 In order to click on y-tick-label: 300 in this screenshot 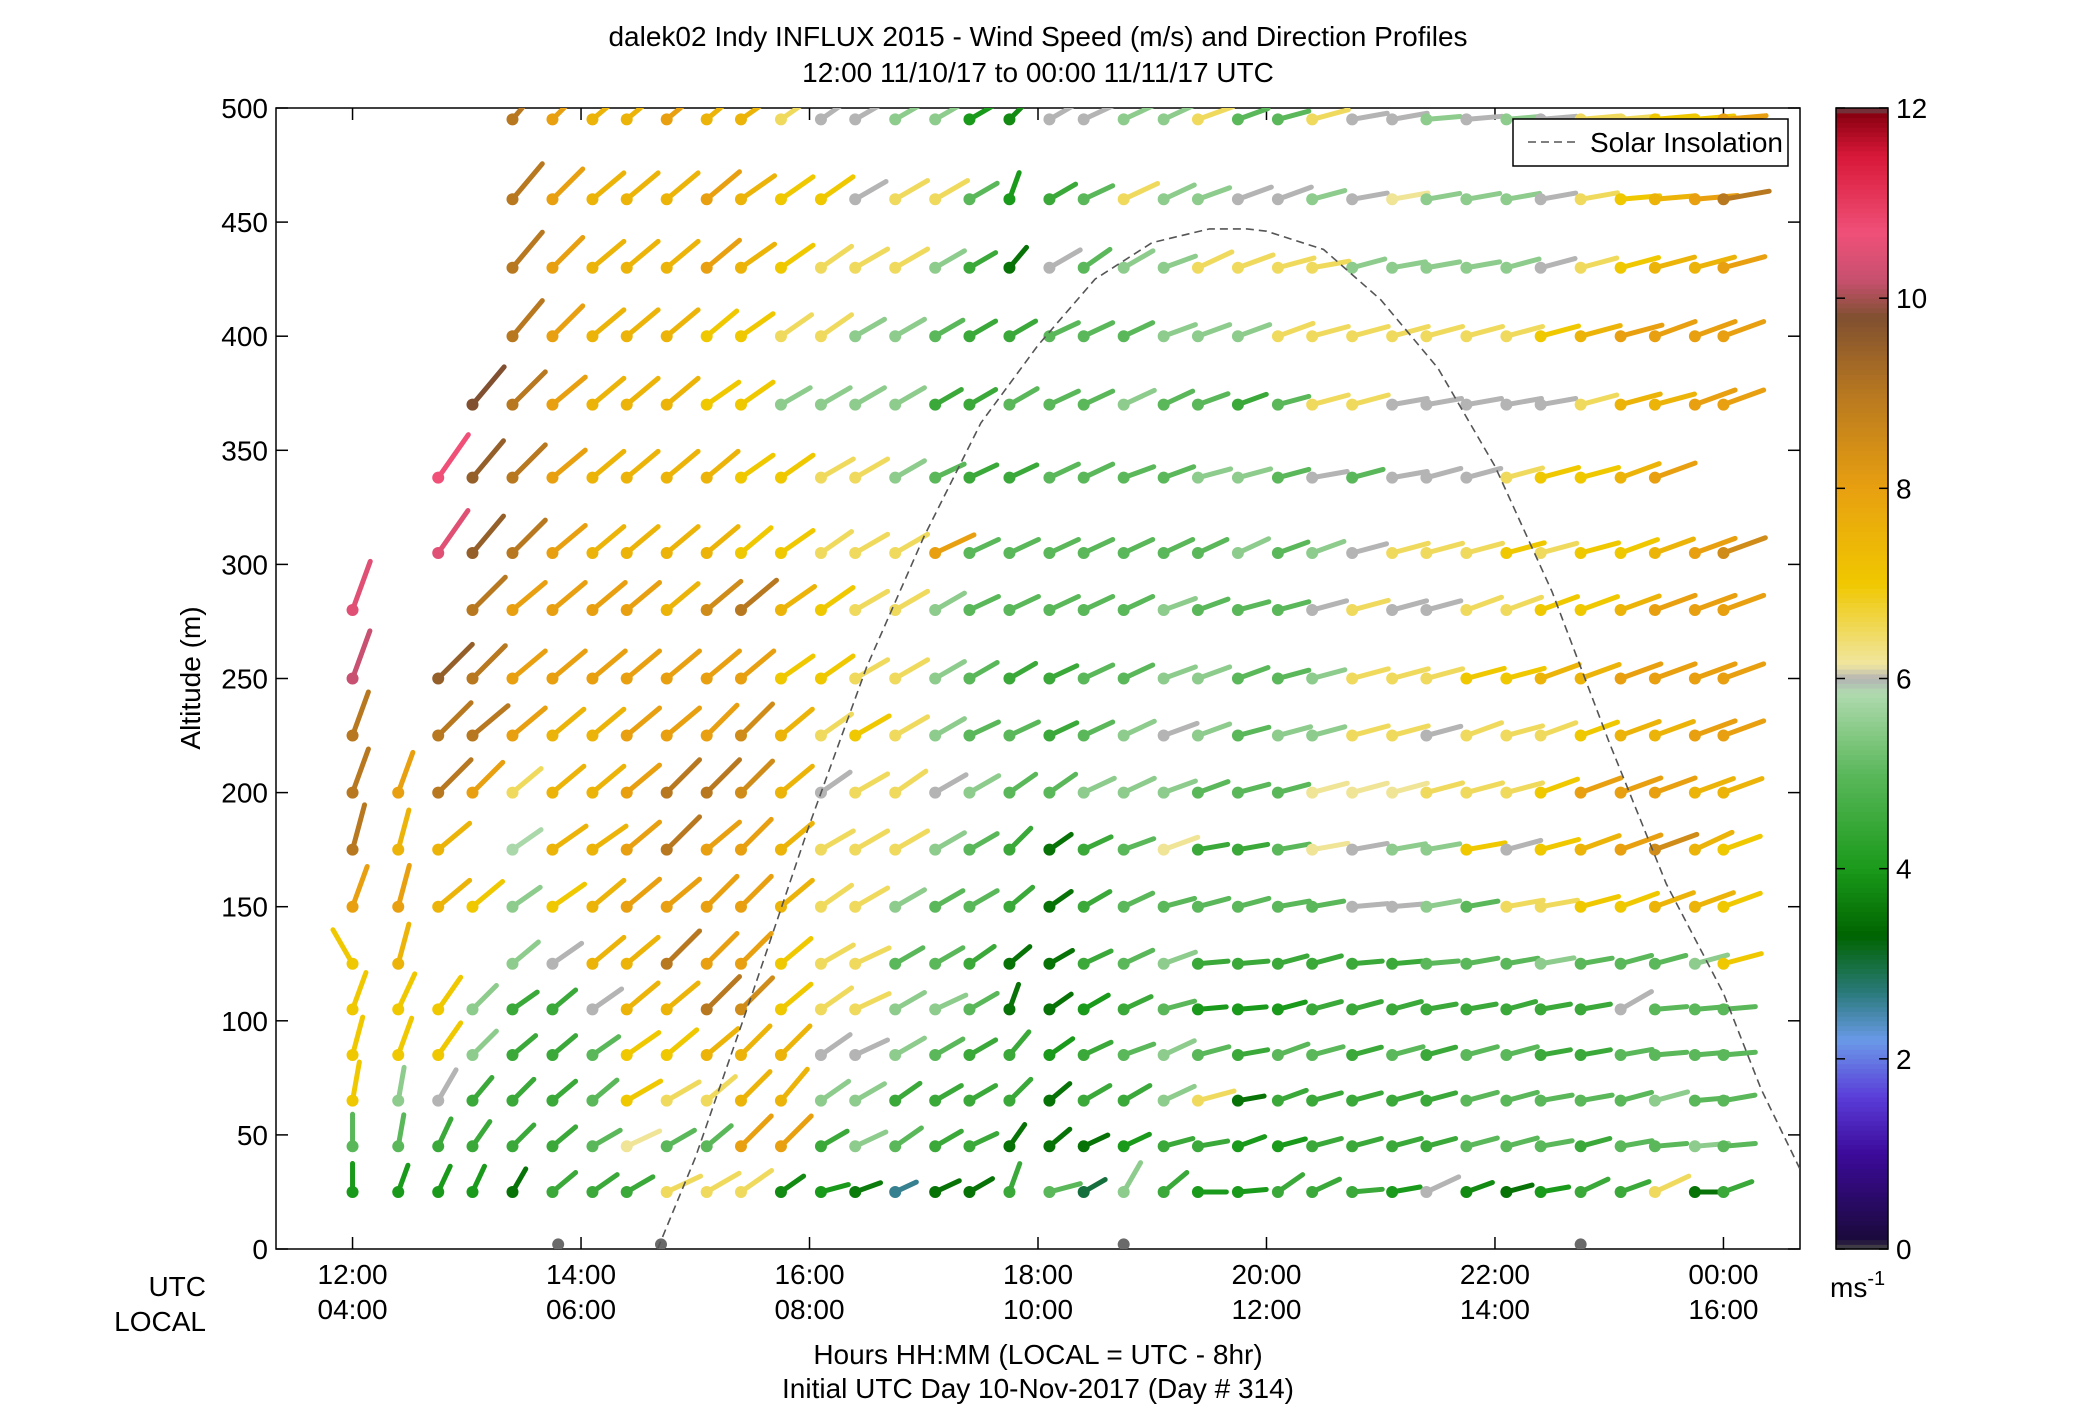, I will do `click(244, 564)`.